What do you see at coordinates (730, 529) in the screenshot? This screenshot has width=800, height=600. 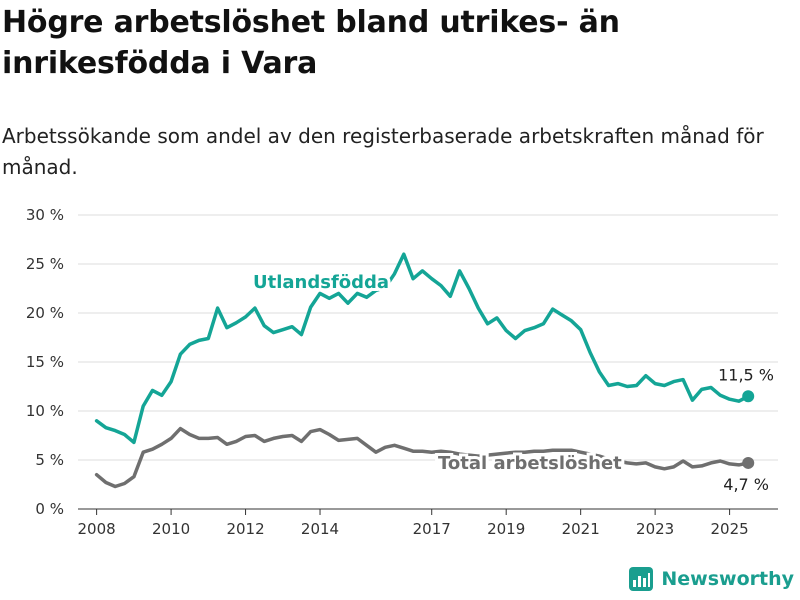 I see `x-tick-label: 2025` at bounding box center [730, 529].